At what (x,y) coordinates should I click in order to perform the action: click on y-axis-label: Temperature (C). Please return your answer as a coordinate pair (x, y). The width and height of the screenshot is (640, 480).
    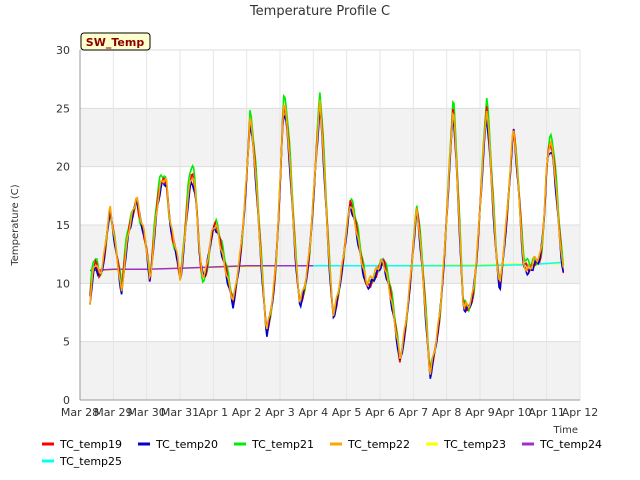
    Looking at the image, I should click on (15, 225).